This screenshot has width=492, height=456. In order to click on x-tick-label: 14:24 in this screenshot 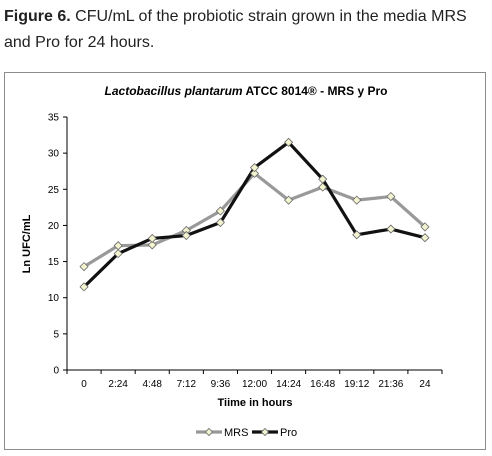, I will do `click(288, 384)`.